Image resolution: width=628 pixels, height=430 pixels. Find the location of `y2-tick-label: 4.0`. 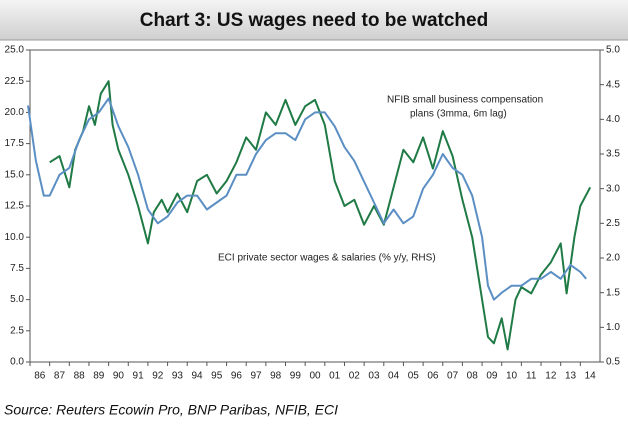

y2-tick-label: 4.0 is located at coordinates (613, 119).